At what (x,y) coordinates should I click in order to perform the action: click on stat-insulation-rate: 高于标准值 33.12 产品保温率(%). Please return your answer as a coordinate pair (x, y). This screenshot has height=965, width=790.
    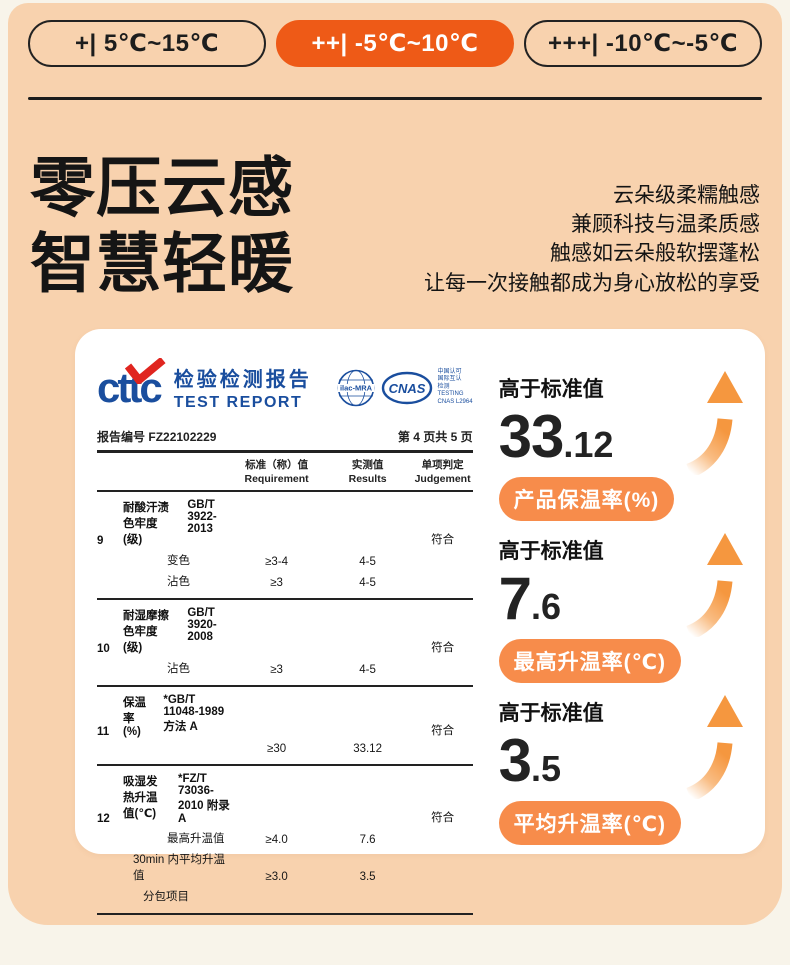
    Looking at the image, I should click on (620, 446).